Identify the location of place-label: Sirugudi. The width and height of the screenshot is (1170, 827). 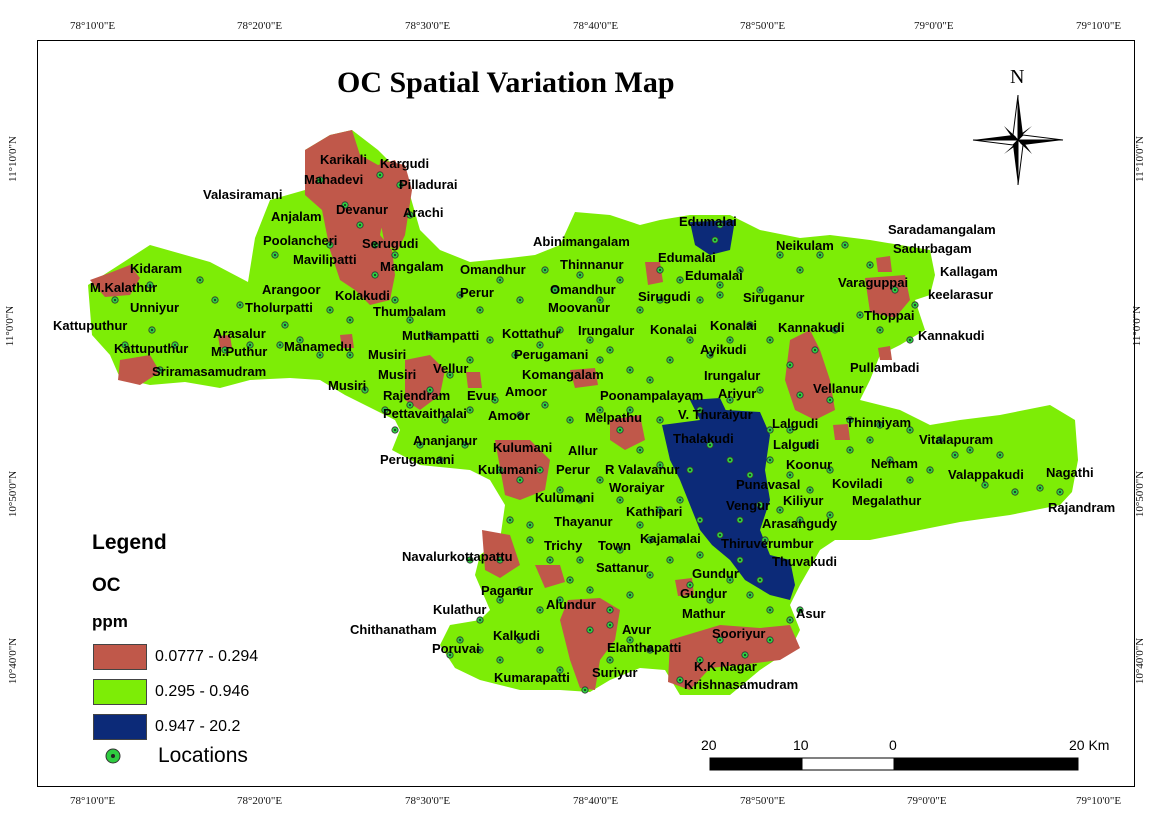
(664, 296).